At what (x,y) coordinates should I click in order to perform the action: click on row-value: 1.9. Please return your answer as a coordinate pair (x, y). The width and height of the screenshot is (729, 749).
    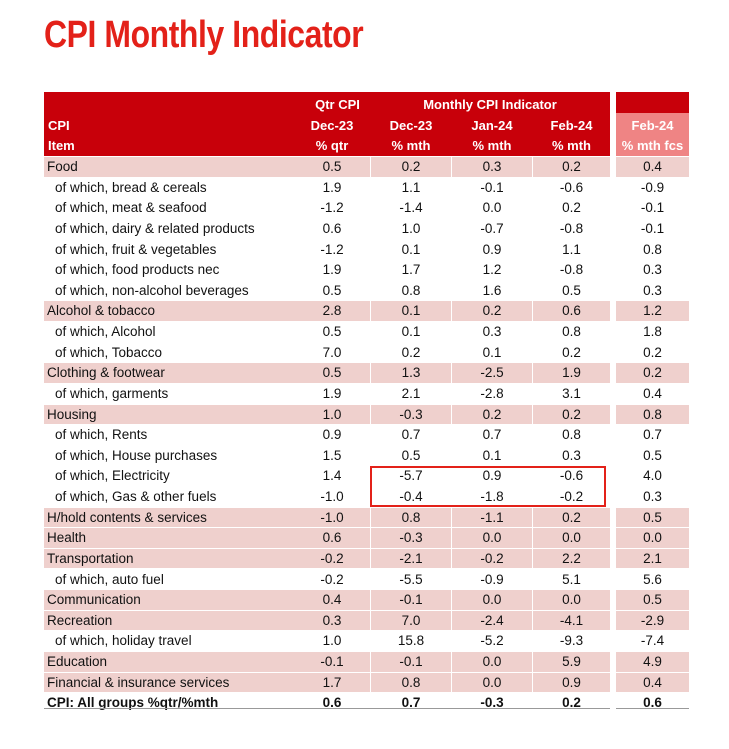
    Looking at the image, I should click on (571, 373).